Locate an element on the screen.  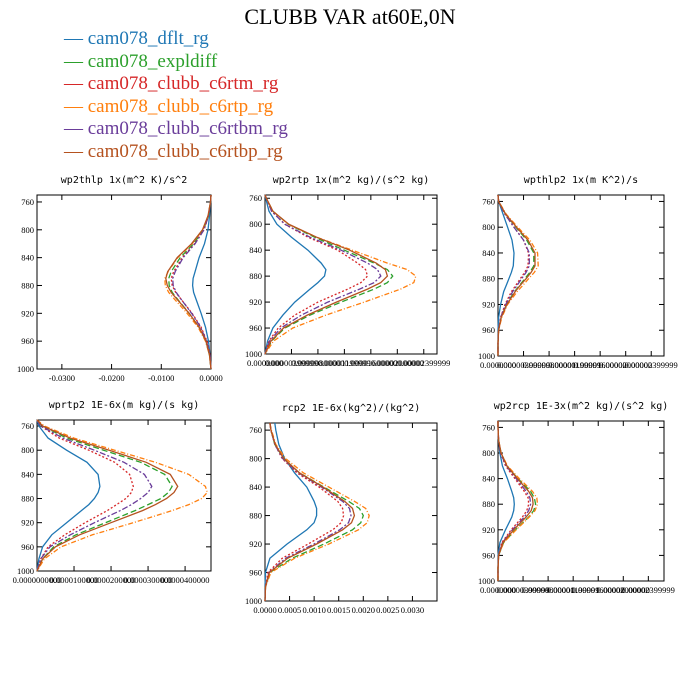
legend-entry: — cam078_dflt_rg is located at coordinates (136, 38).